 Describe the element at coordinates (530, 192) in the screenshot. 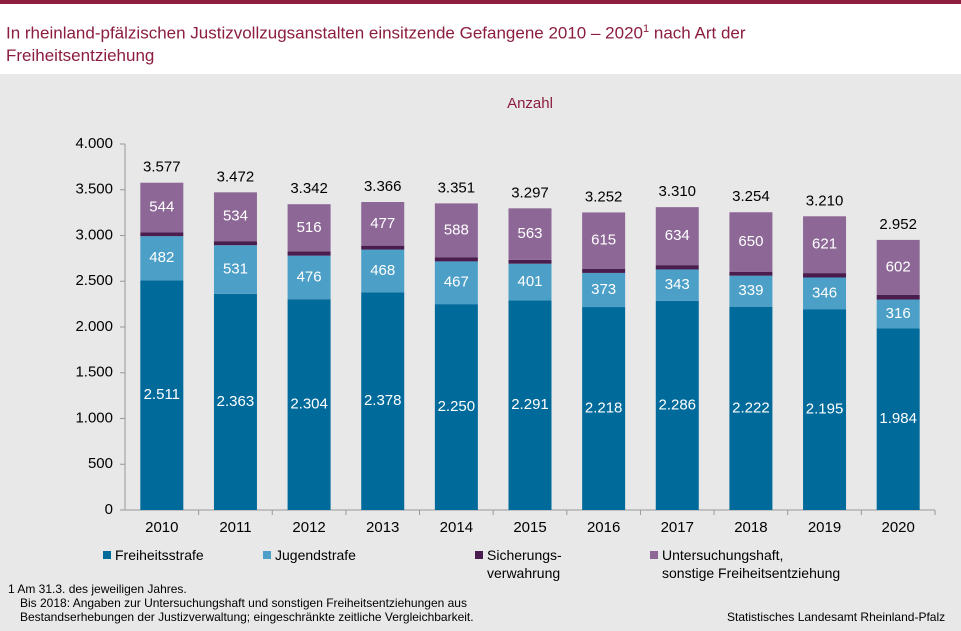

I see `total-label: 3.297` at that location.